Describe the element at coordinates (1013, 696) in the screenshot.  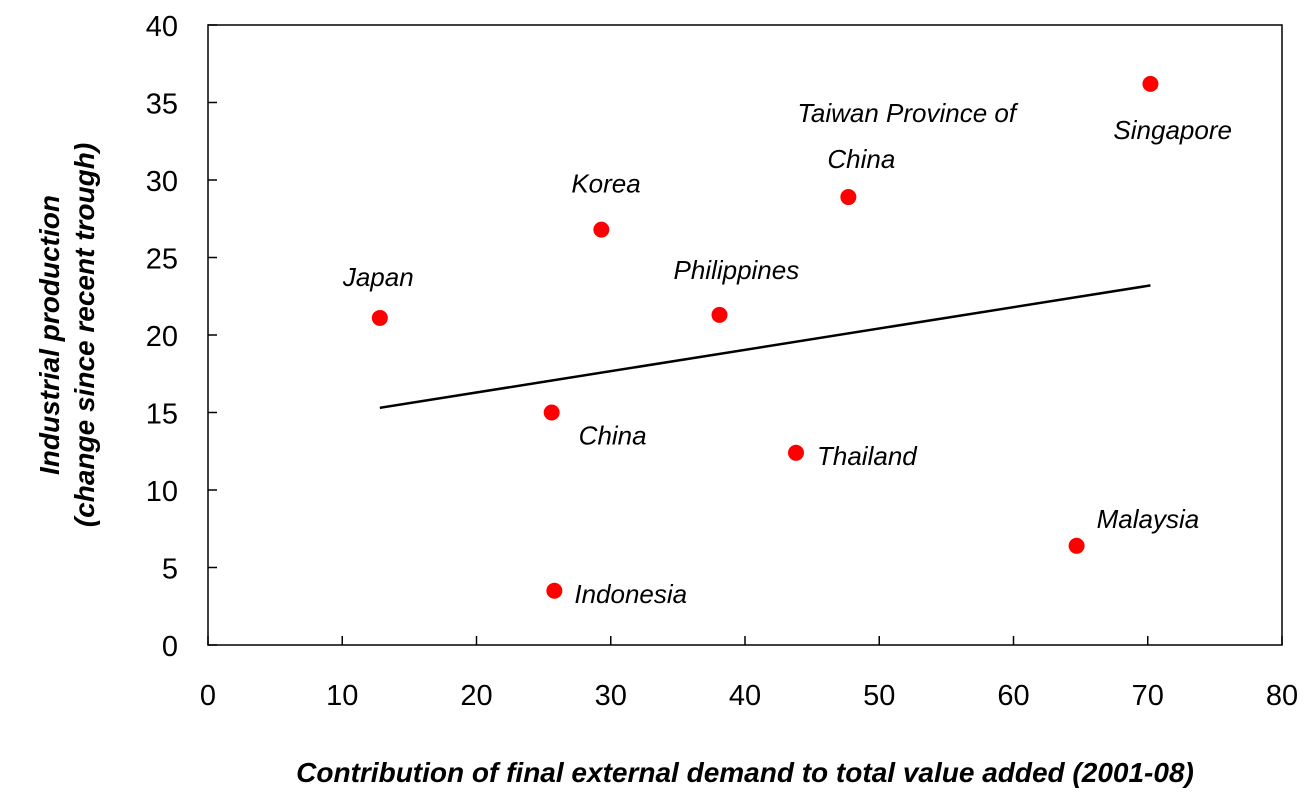
I see `x-tick-label: 60` at that location.